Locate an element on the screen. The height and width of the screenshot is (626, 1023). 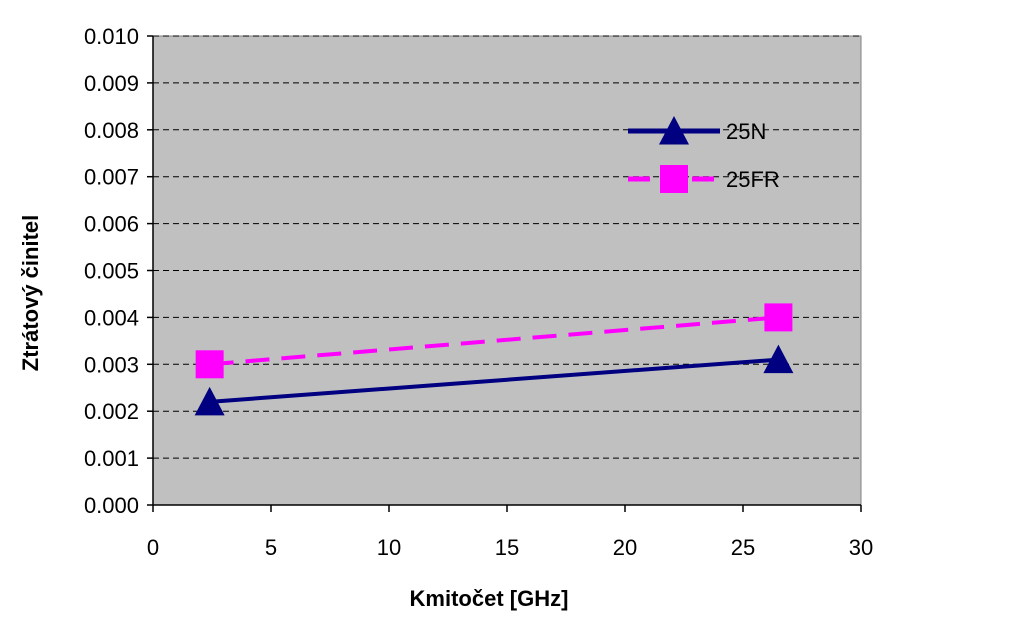
x-tick-label: 30 is located at coordinates (861, 547).